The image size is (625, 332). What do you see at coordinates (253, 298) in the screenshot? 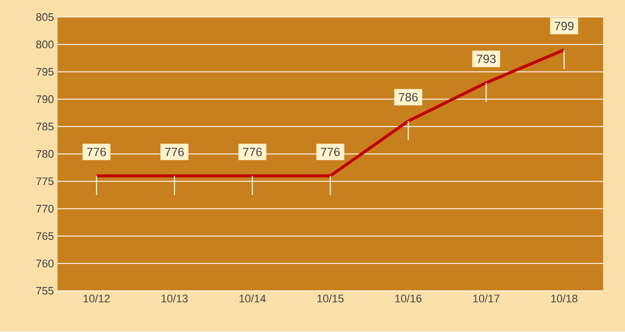
I see `x-tick-label: 10/14` at bounding box center [253, 298].